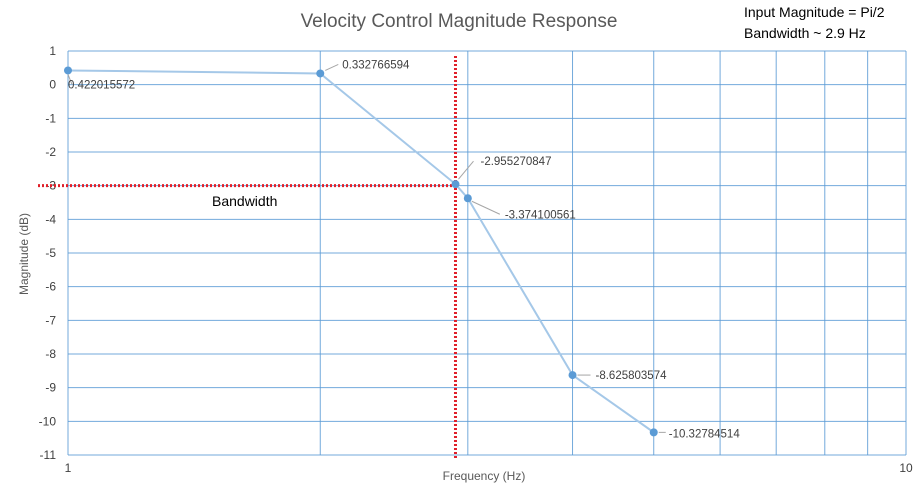  What do you see at coordinates (805, 33) in the screenshot?
I see `bandwidth-note: Bandwidth ~ 2.9 Hz` at bounding box center [805, 33].